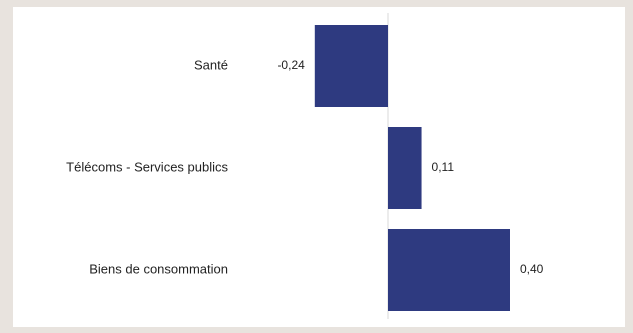 Image resolution: width=633 pixels, height=333 pixels. I want to click on value-label-0: -0,24, so click(291, 65).